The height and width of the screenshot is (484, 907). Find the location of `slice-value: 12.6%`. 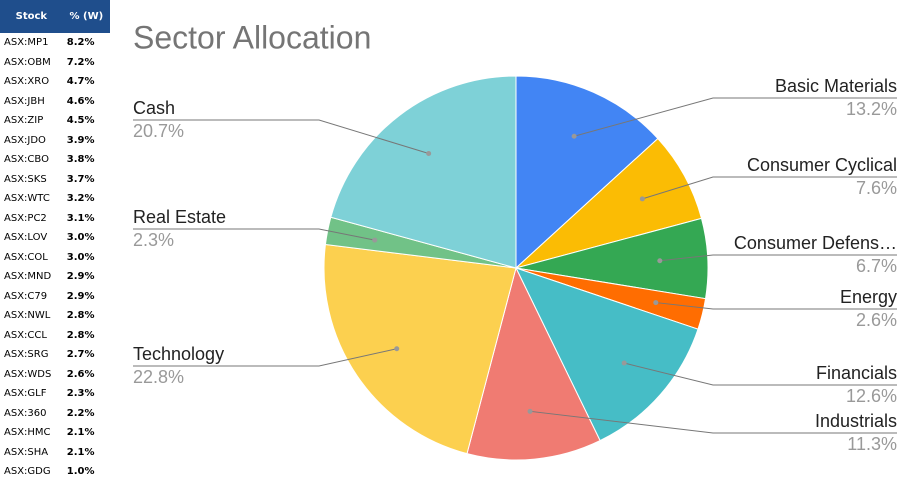

slice-value: 12.6% is located at coordinates (871, 396).